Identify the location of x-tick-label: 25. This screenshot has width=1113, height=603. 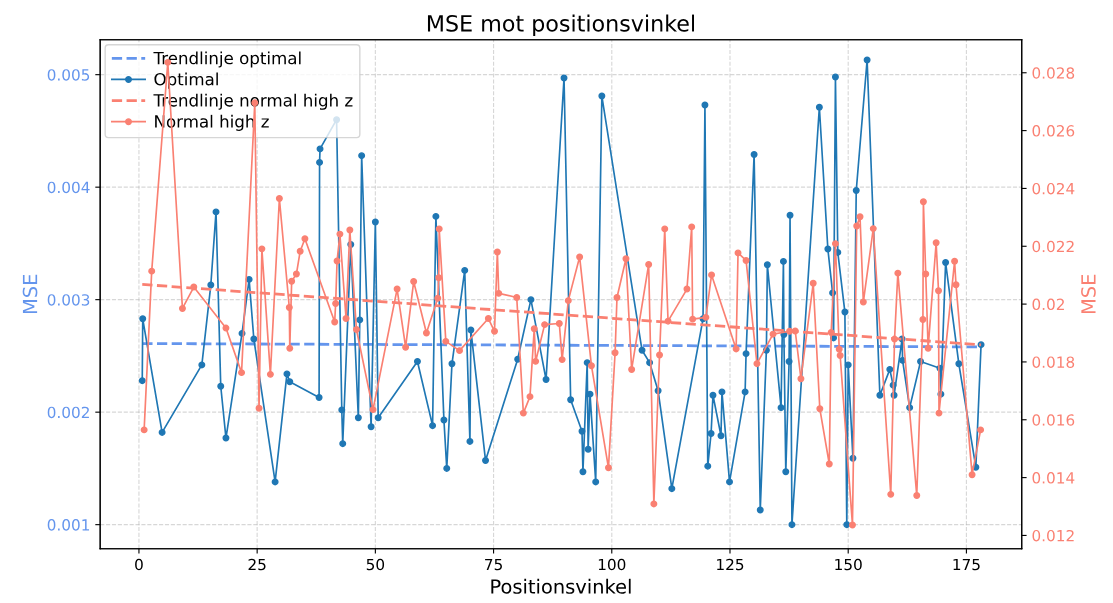
(257, 564).